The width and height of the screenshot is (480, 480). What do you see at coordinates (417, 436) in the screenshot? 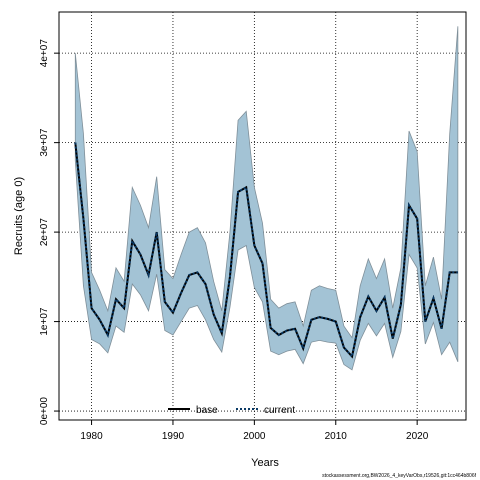
I see `x-tick-label-4: 2020` at bounding box center [417, 436].